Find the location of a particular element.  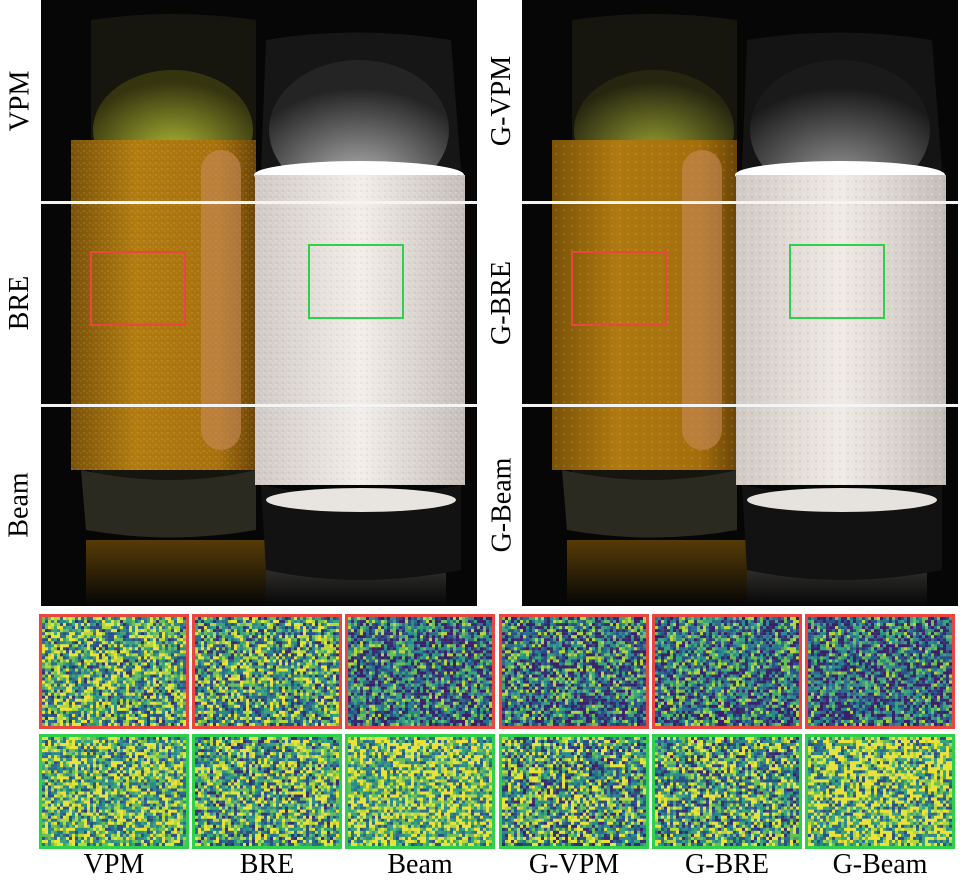

green-crop-g-bre is located at coordinates (727, 791).